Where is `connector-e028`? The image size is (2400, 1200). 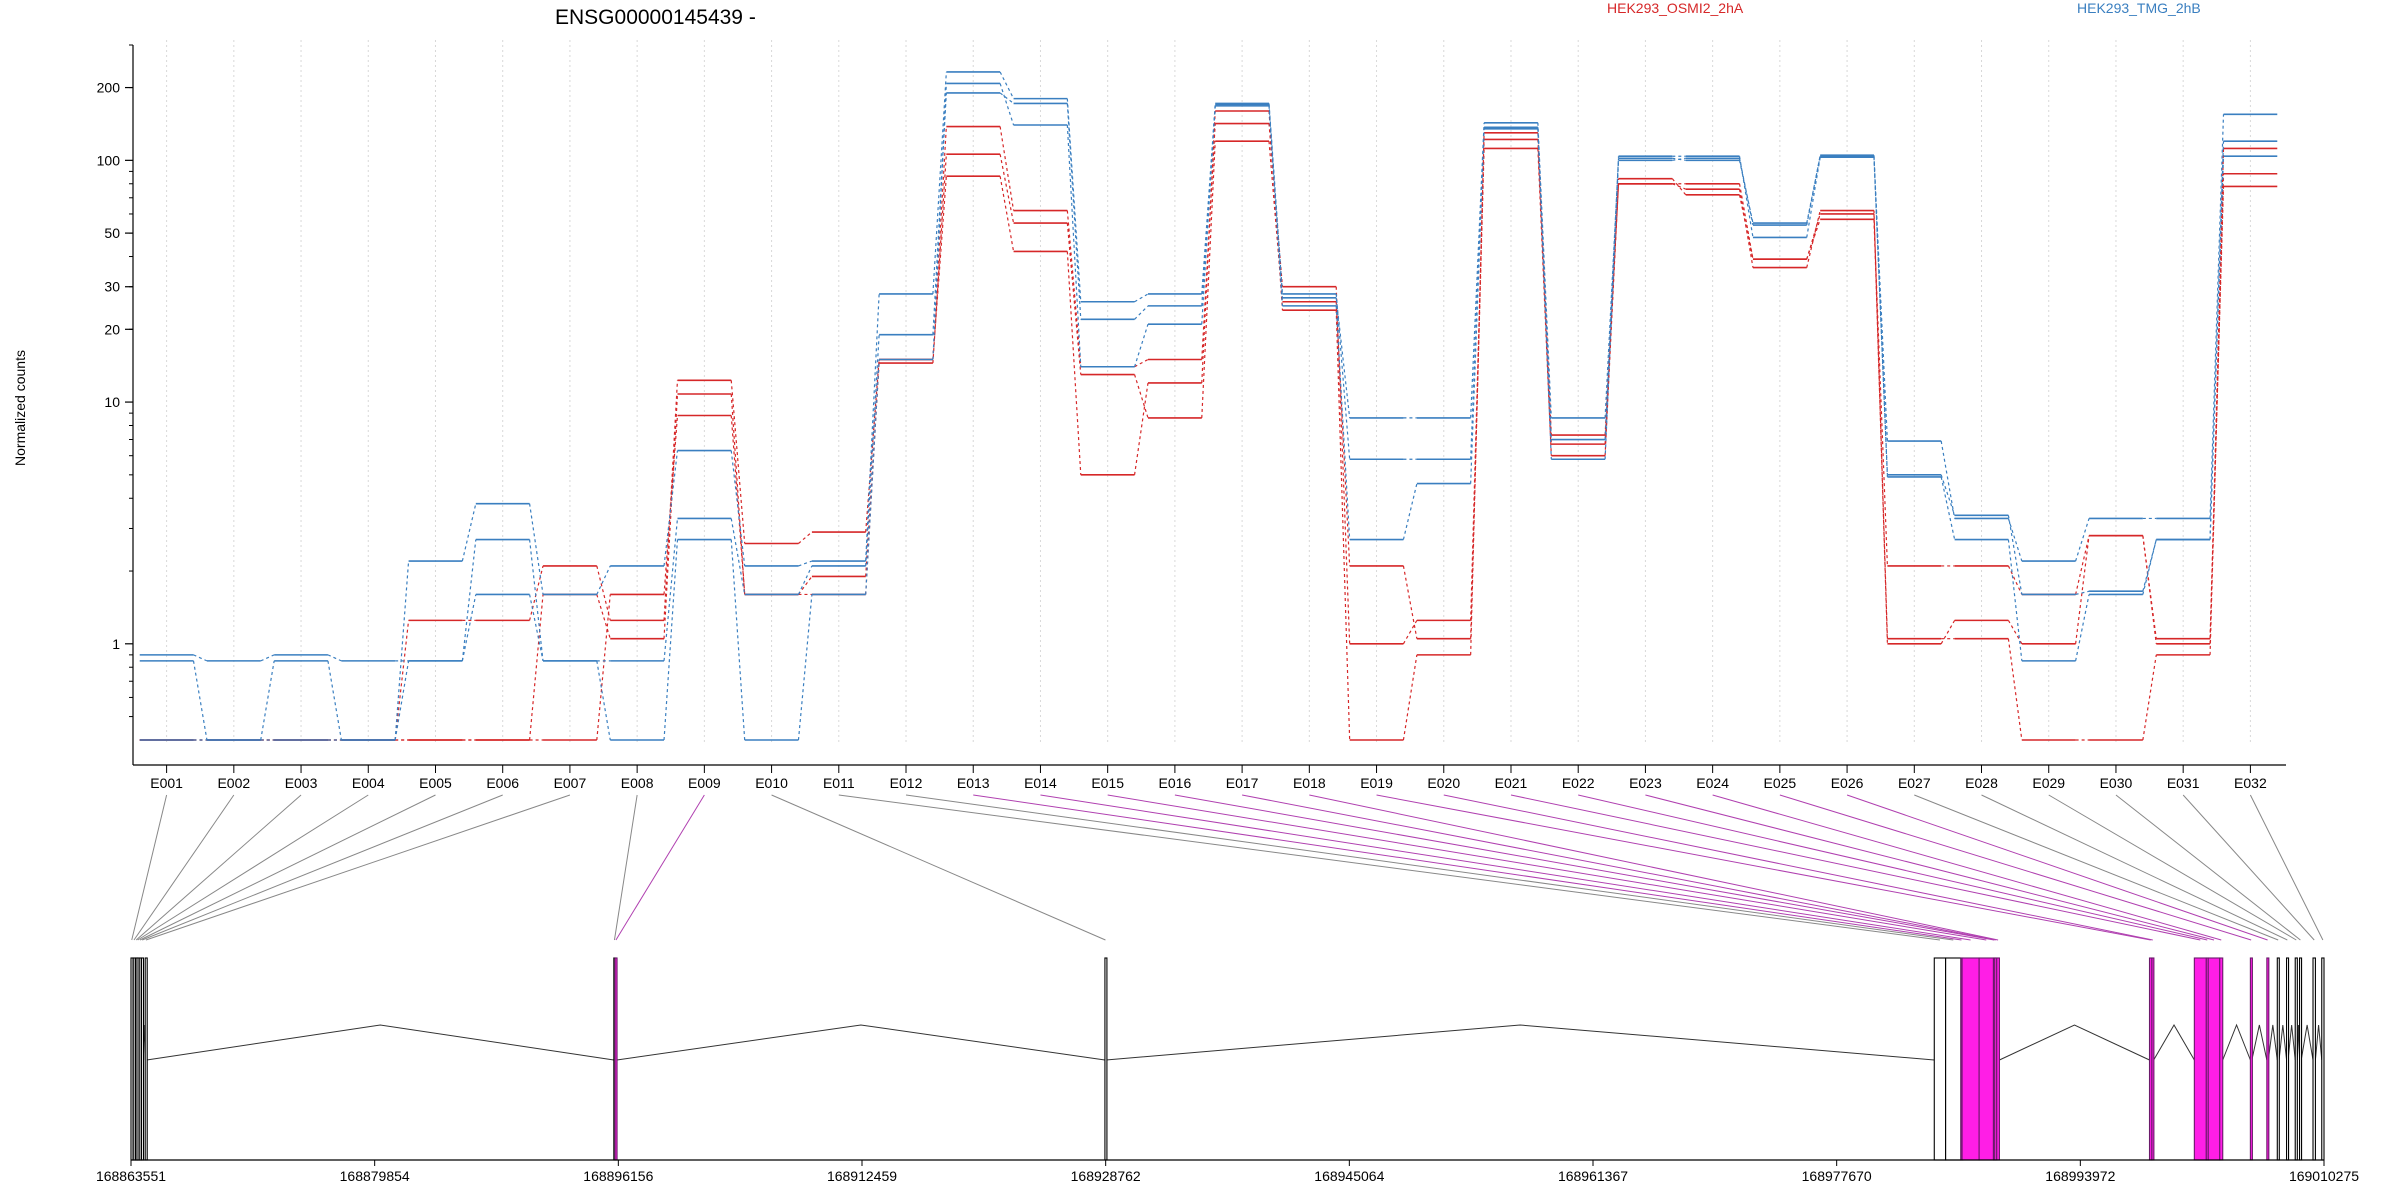 connector-e028 is located at coordinates (2134, 867).